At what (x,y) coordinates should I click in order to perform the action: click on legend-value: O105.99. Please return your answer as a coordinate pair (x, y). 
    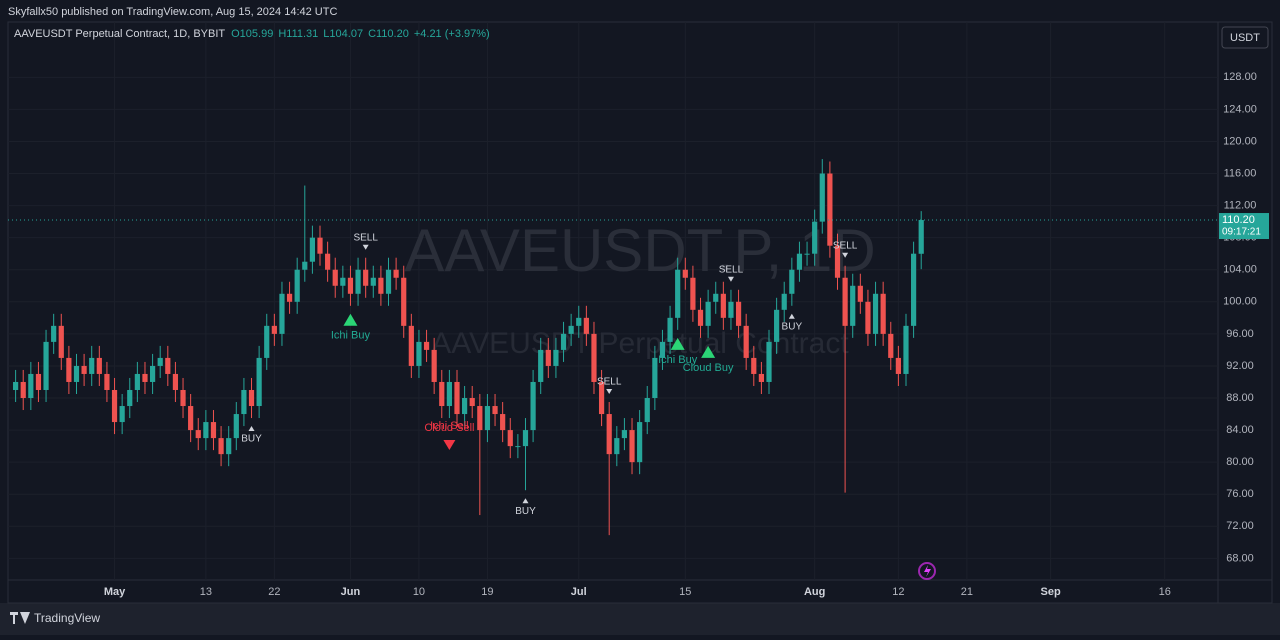
    Looking at the image, I should click on (252, 34).